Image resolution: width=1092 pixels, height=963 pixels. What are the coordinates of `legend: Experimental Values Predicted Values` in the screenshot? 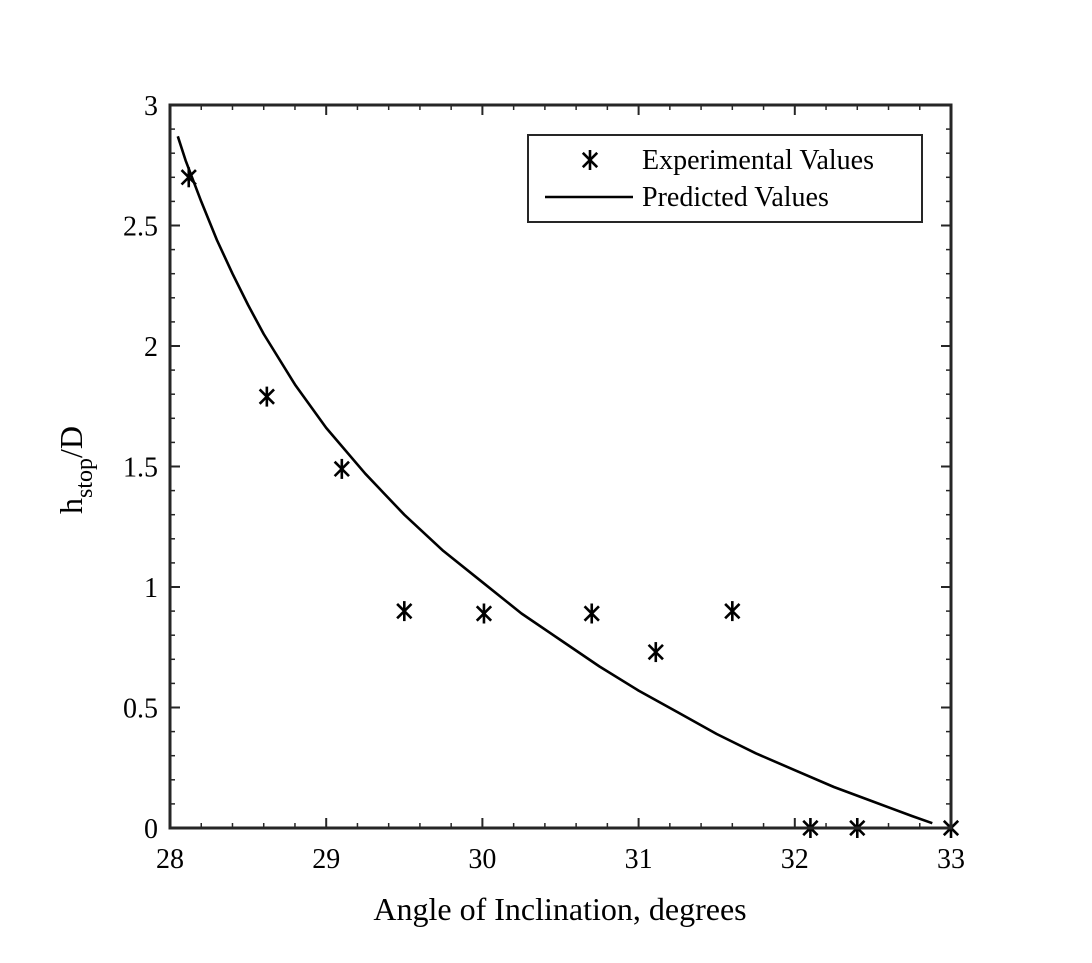 It's located at (725, 178).